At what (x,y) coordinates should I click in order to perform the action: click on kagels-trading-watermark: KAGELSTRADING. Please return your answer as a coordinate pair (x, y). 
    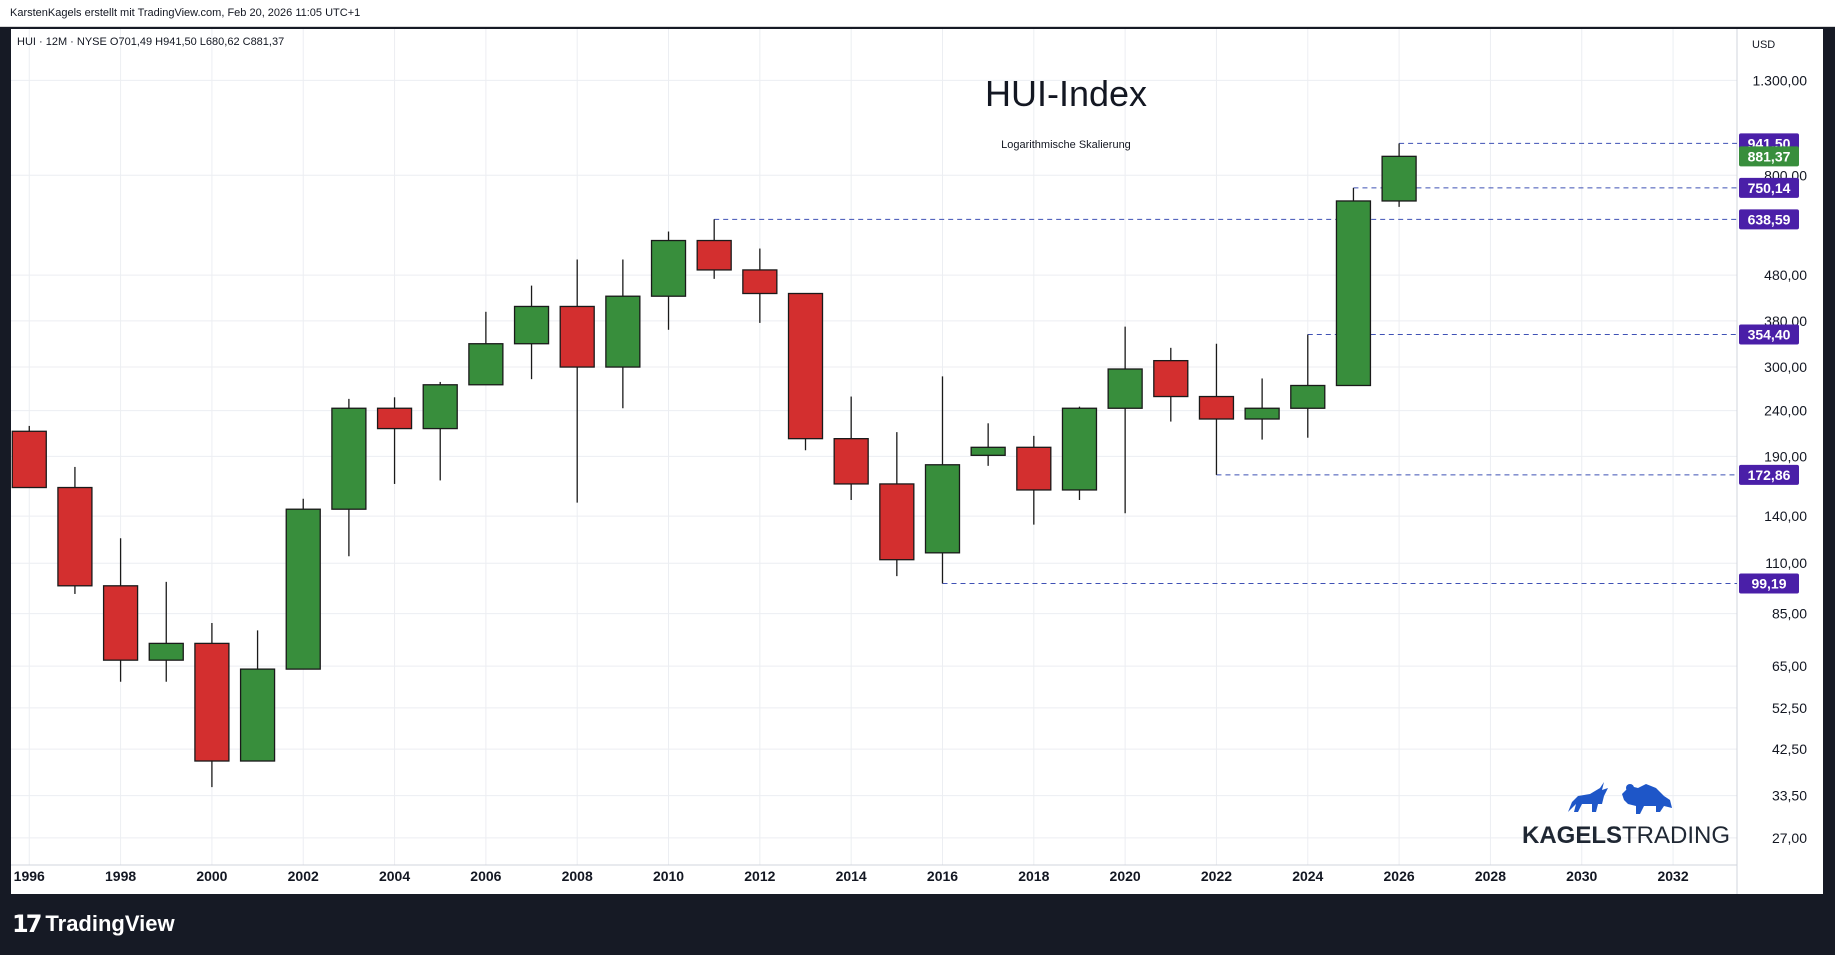
    Looking at the image, I should click on (1627, 812).